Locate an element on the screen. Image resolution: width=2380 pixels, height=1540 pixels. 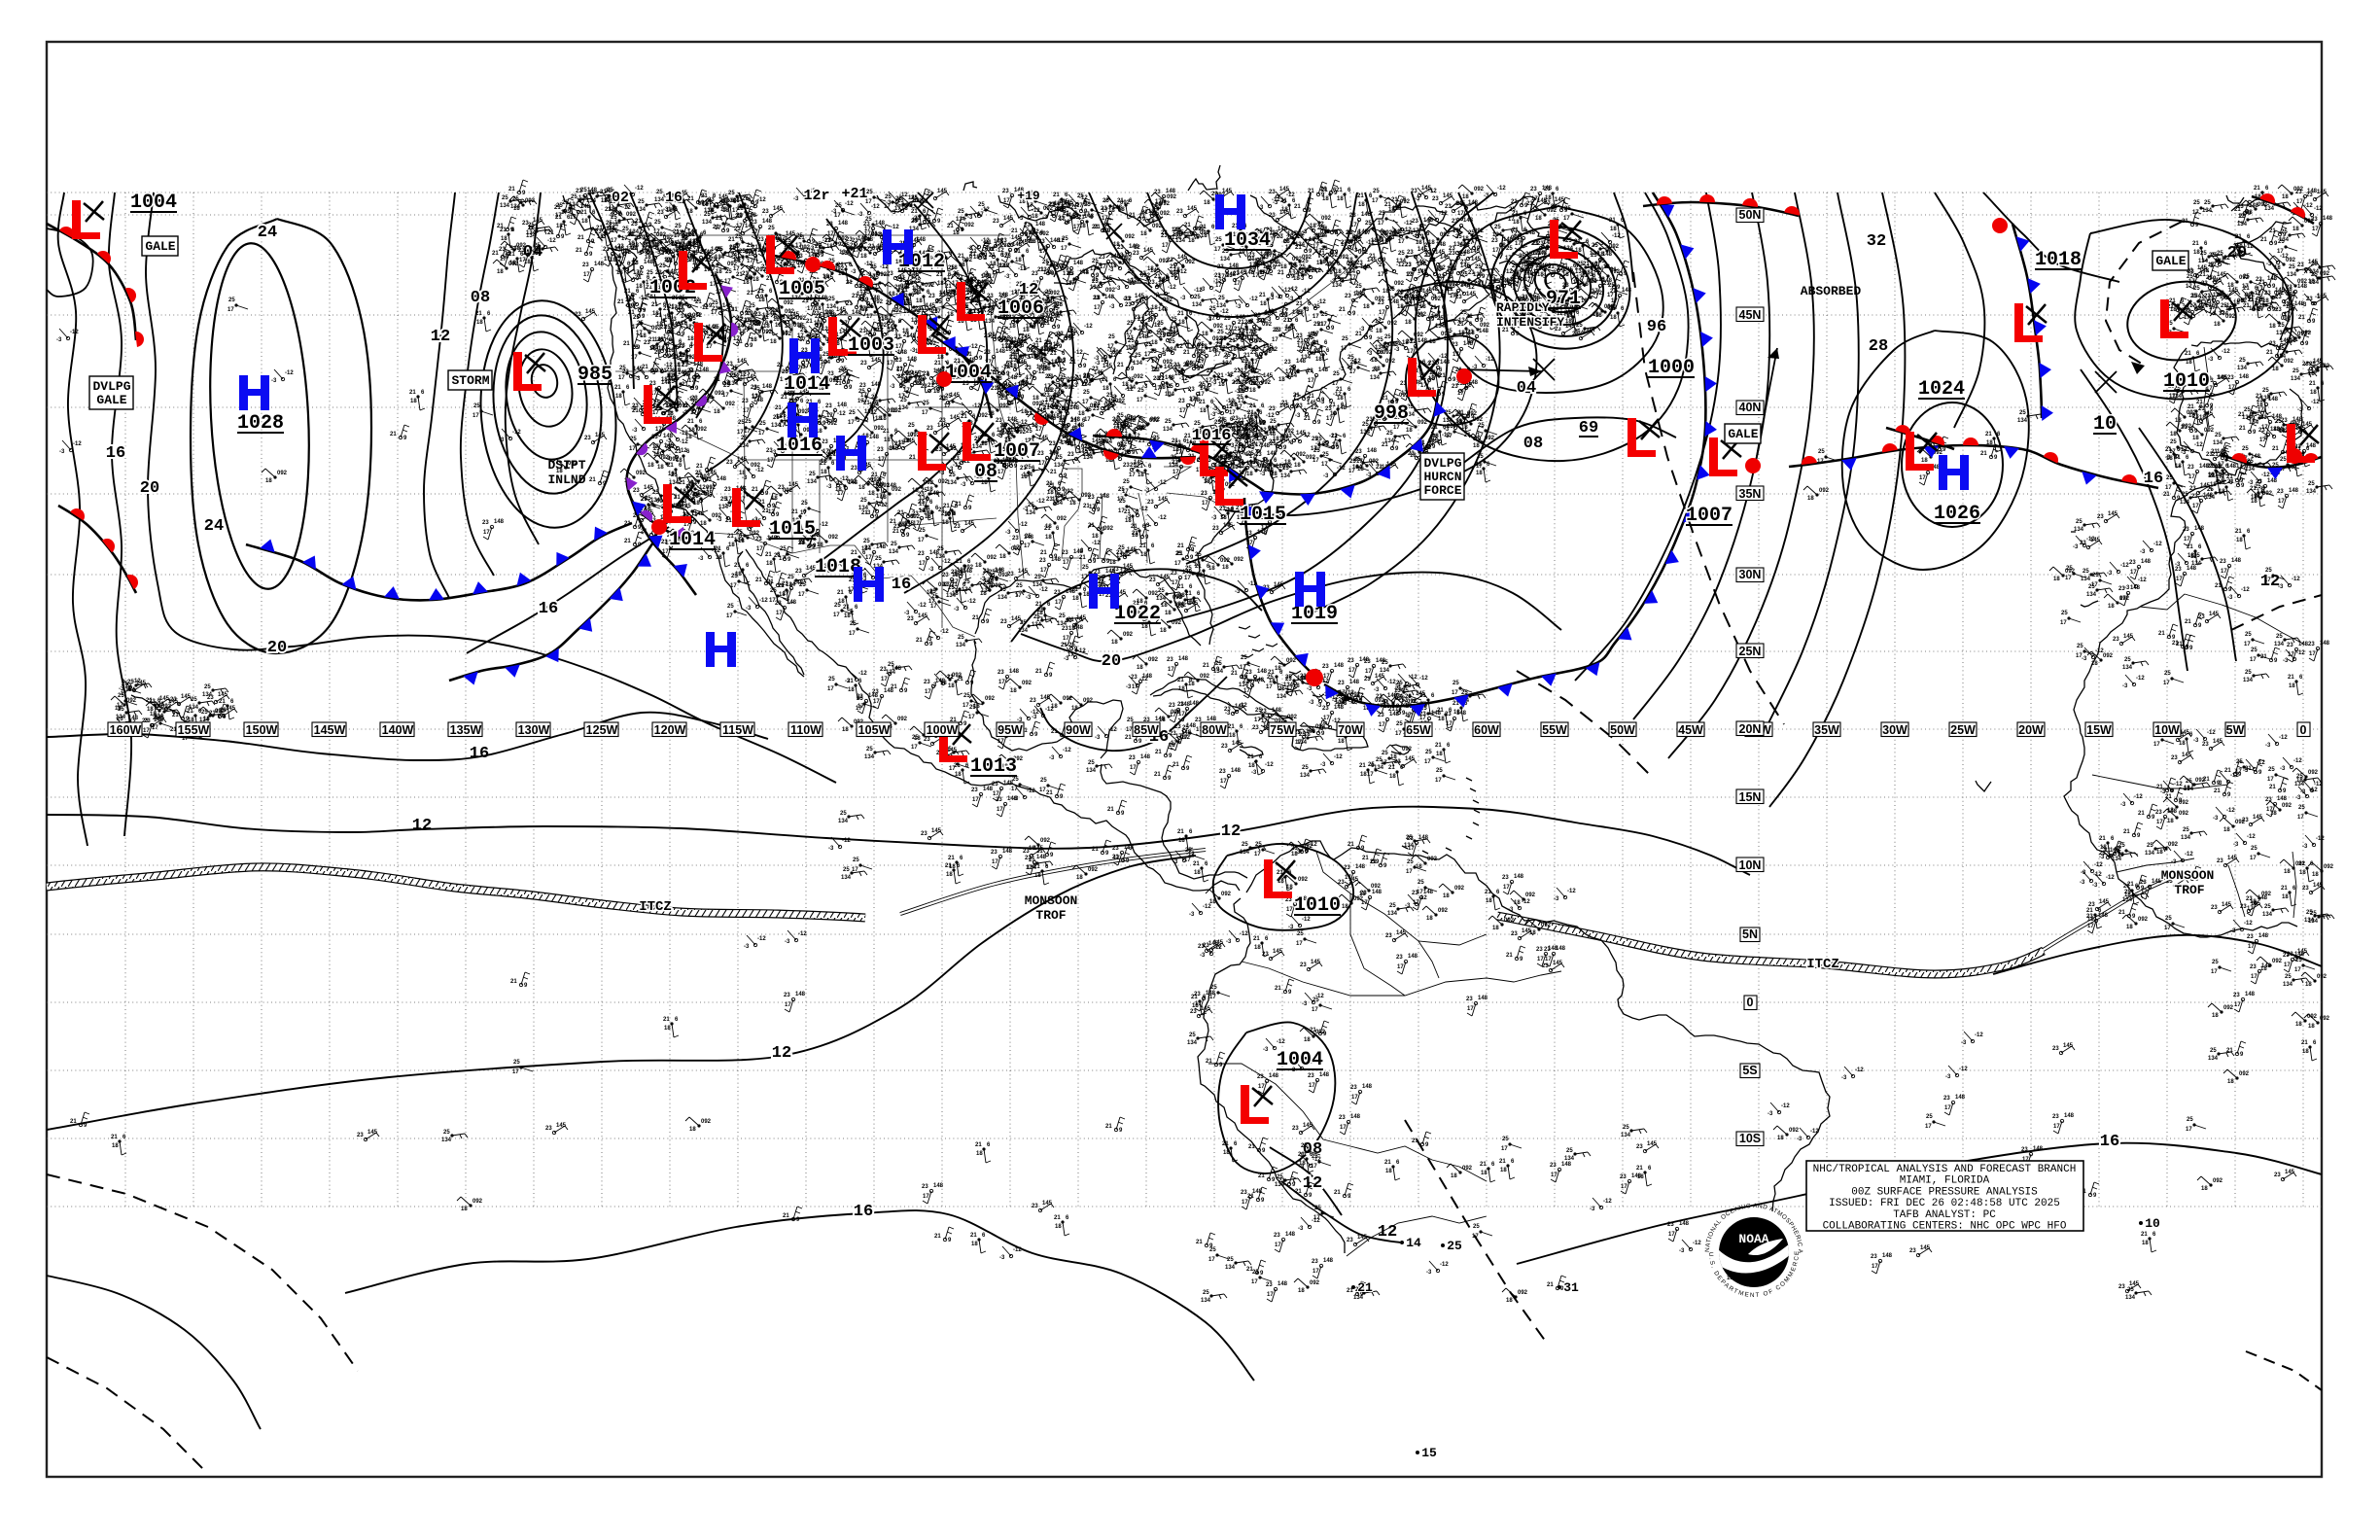
svg-text: 10 is located at coordinates (2105, 424).